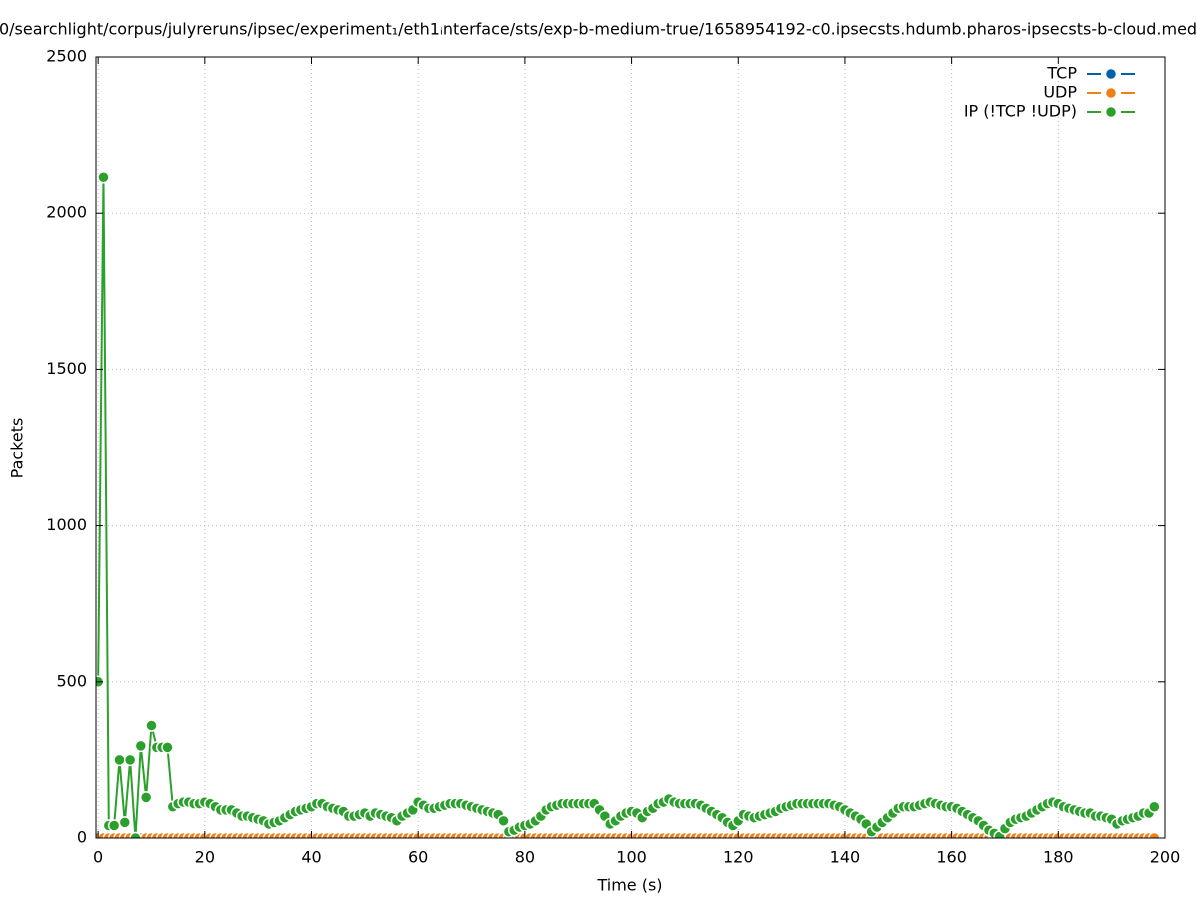 The width and height of the screenshot is (1197, 900). What do you see at coordinates (98, 857) in the screenshot?
I see `x-tick-label: 0` at bounding box center [98, 857].